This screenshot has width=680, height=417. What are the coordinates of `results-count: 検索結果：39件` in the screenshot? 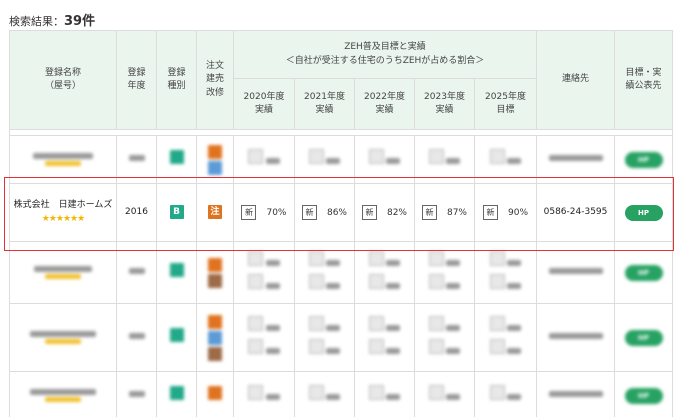 It's located at (52, 19).